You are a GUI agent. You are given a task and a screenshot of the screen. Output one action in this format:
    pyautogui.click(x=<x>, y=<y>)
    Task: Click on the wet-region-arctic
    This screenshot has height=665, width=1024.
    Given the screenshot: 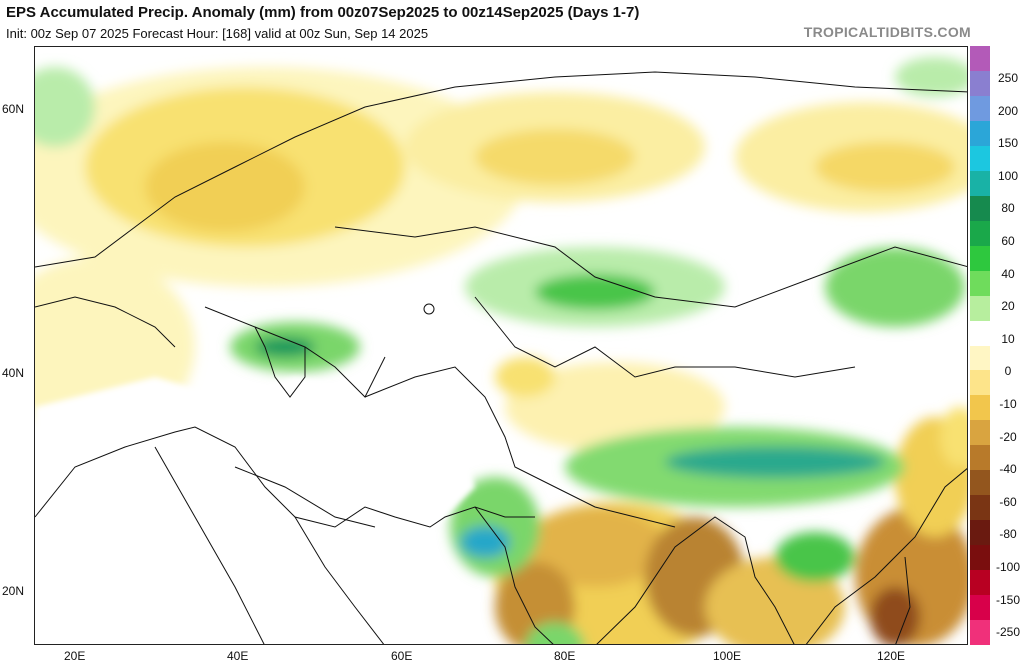 What is the action you would take?
    pyautogui.click(x=931, y=77)
    